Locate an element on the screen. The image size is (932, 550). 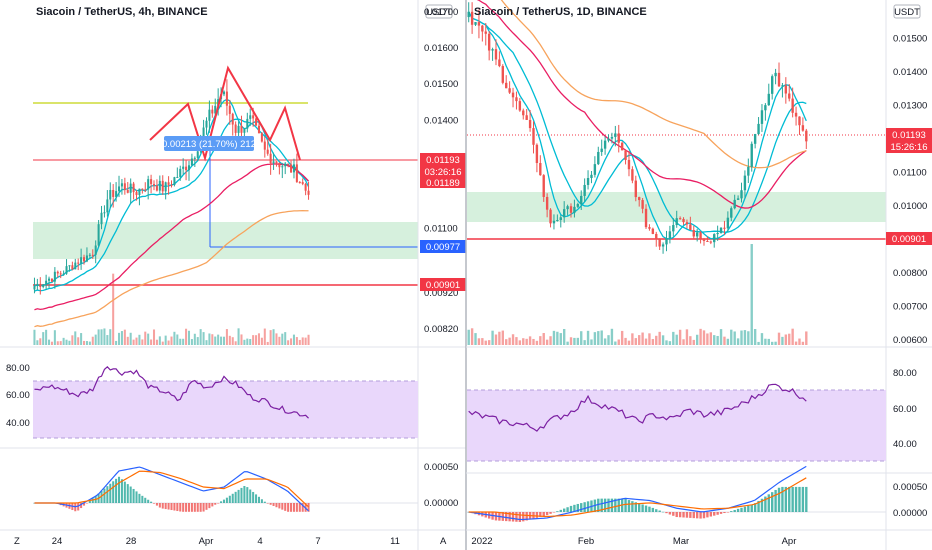
right-corner-letter: A is located at coordinates (443, 541).